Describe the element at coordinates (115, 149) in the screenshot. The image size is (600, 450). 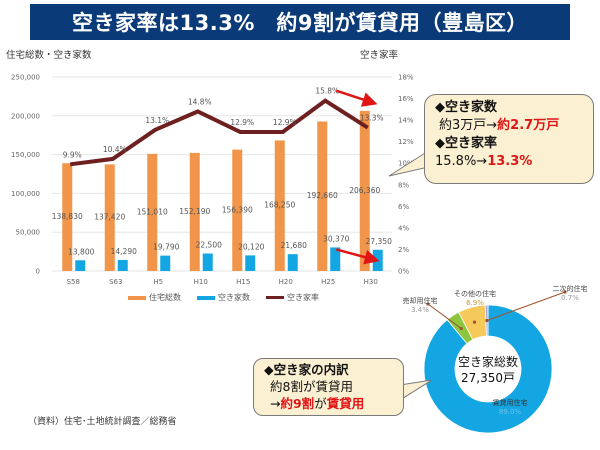
I see `data-label-vacancy-rate: 10.4%` at that location.